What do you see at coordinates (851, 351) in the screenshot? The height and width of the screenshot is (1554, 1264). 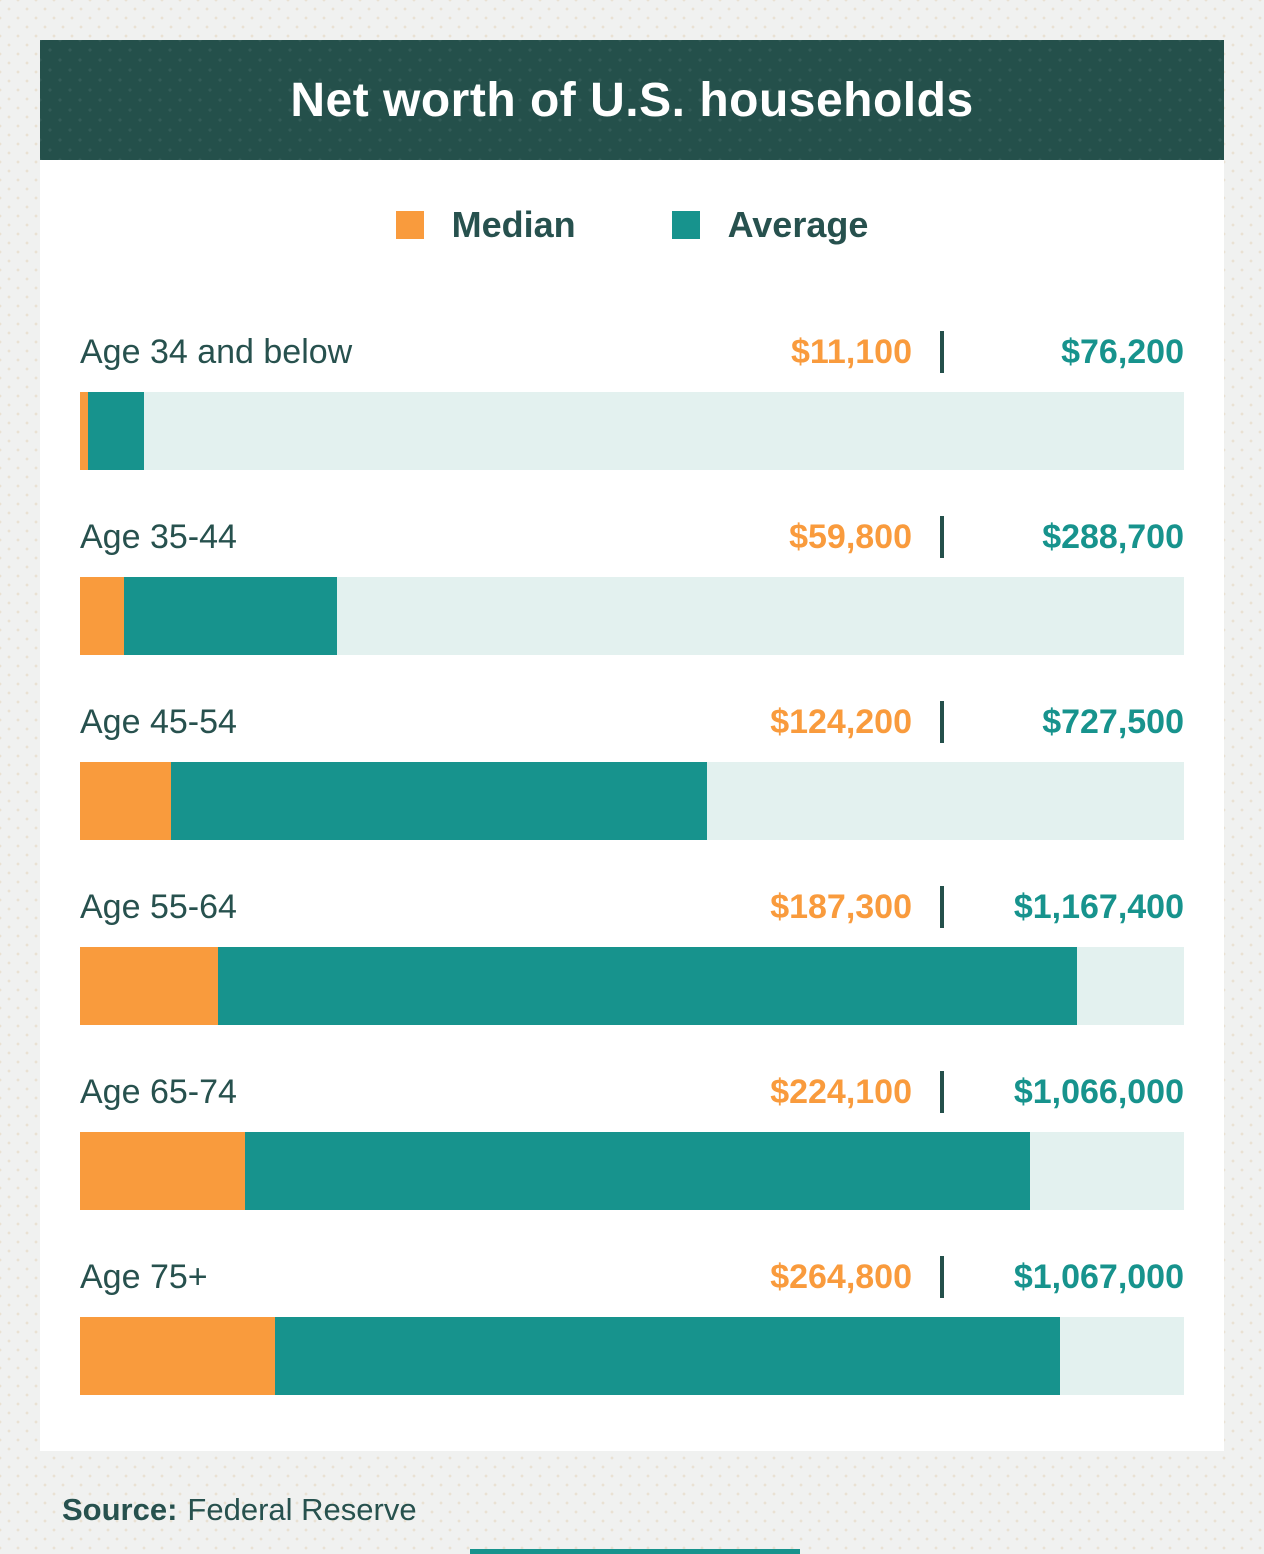 I see `median-value: $11,100` at bounding box center [851, 351].